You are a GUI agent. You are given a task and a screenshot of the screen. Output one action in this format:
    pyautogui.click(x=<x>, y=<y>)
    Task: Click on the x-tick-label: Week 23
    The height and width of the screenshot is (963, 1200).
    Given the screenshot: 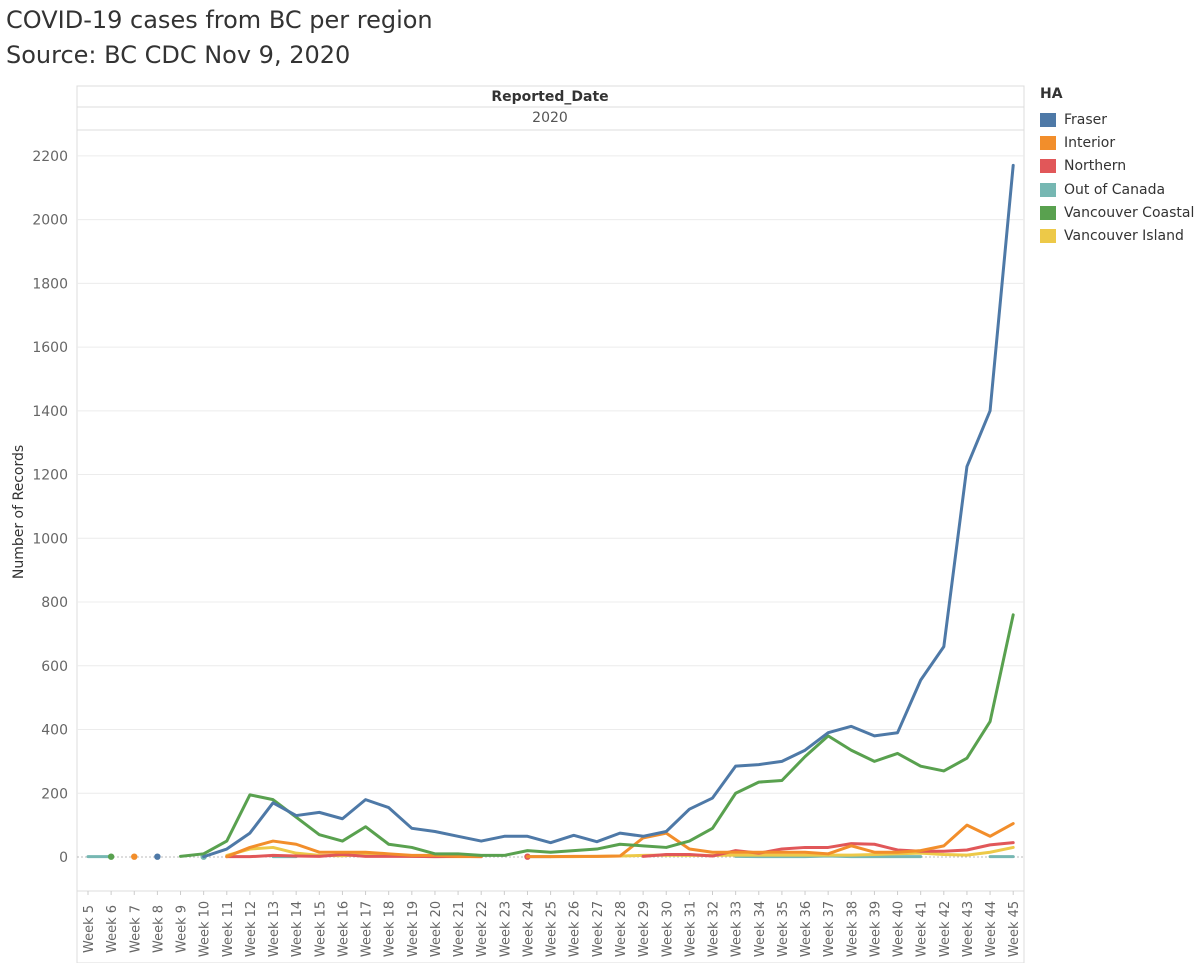 What is the action you would take?
    pyautogui.click(x=505, y=929)
    